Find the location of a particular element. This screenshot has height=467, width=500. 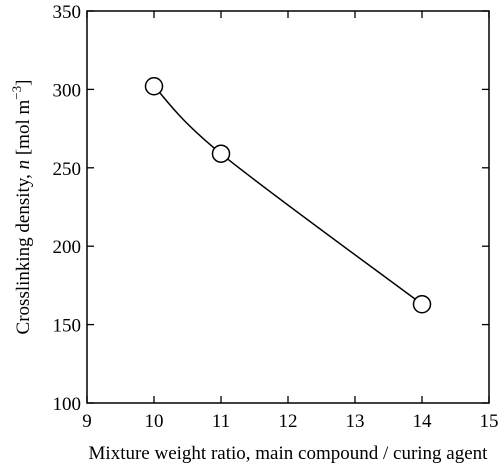

x-tick-label-9: 9 is located at coordinates (87, 421).